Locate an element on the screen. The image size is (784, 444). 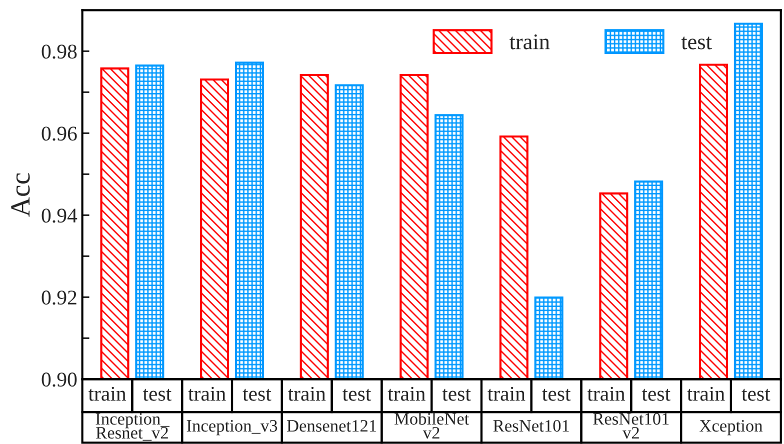
y-tick-label: 0.98 is located at coordinates (59, 51).